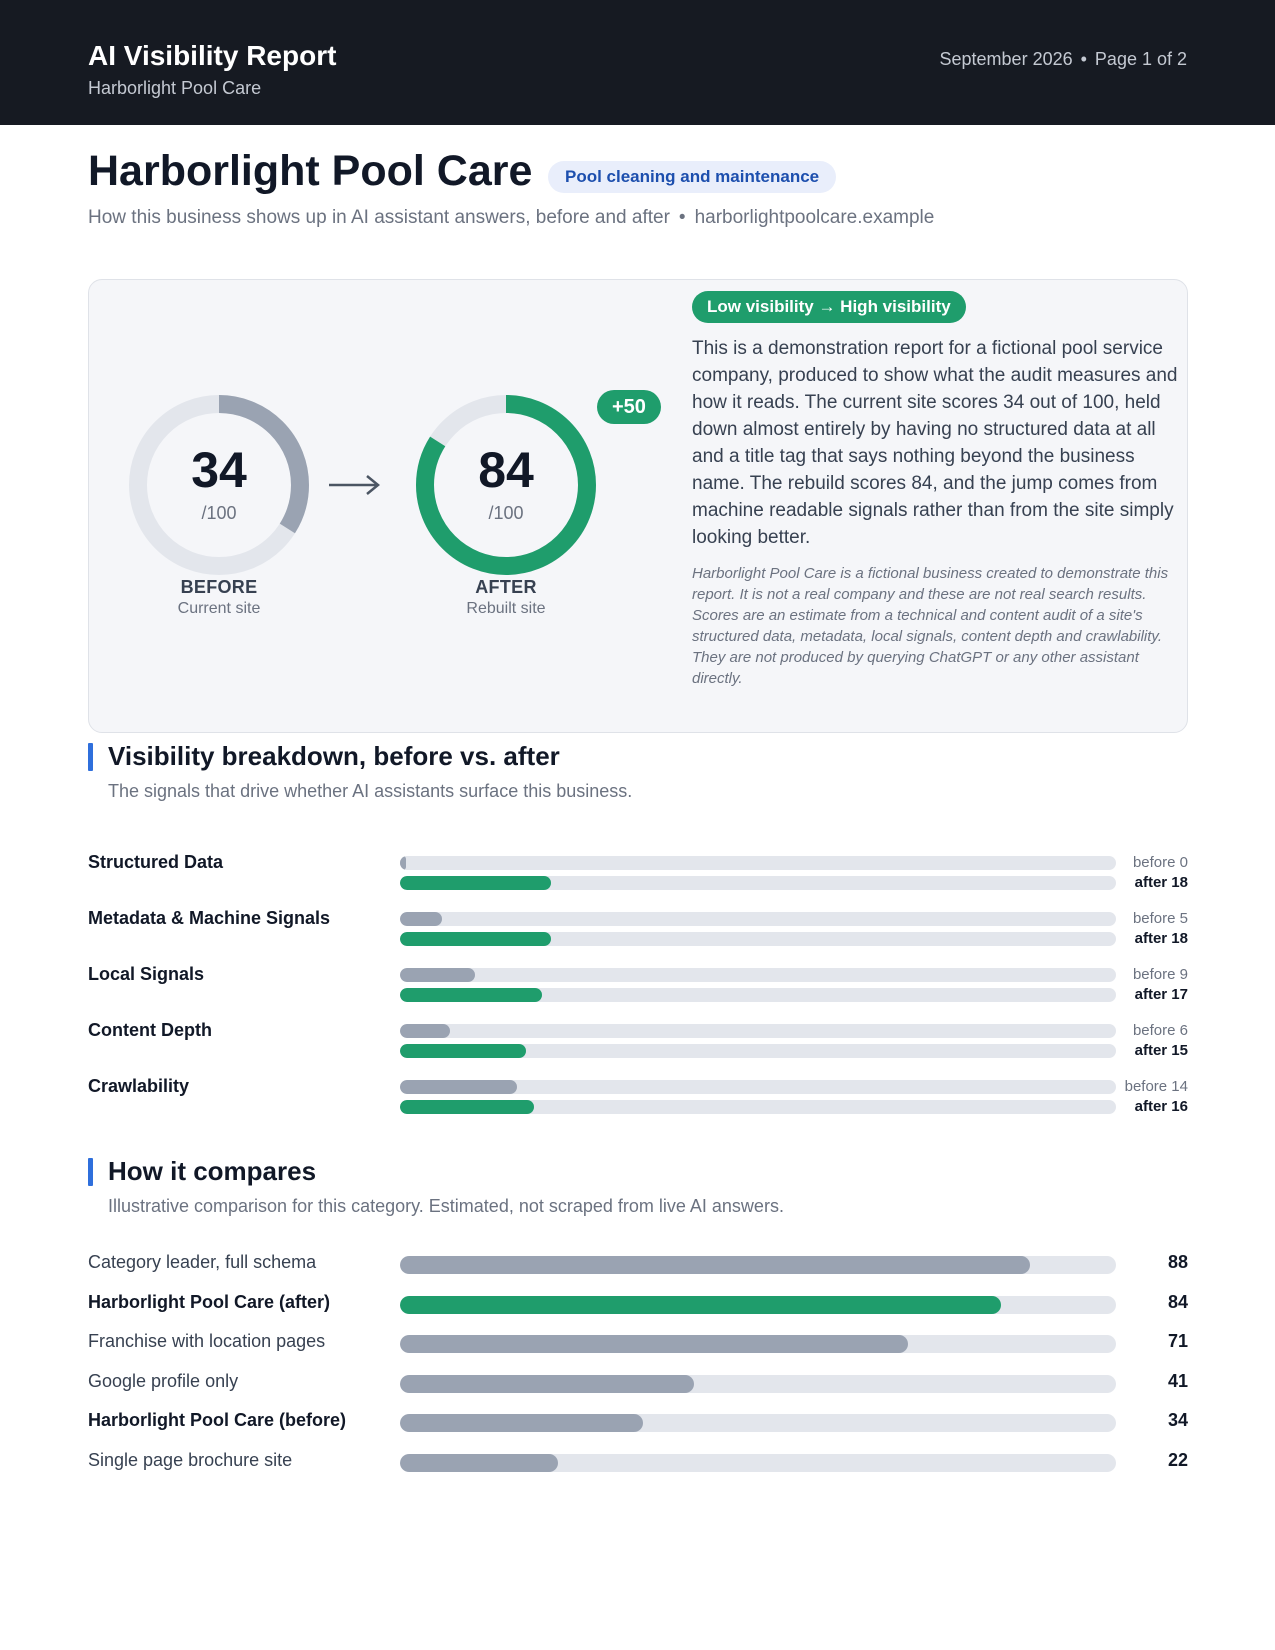 This screenshot has height=1650, width=1275. What do you see at coordinates (310, 171) in the screenshot?
I see `business-name: Harborlight Pool Care` at bounding box center [310, 171].